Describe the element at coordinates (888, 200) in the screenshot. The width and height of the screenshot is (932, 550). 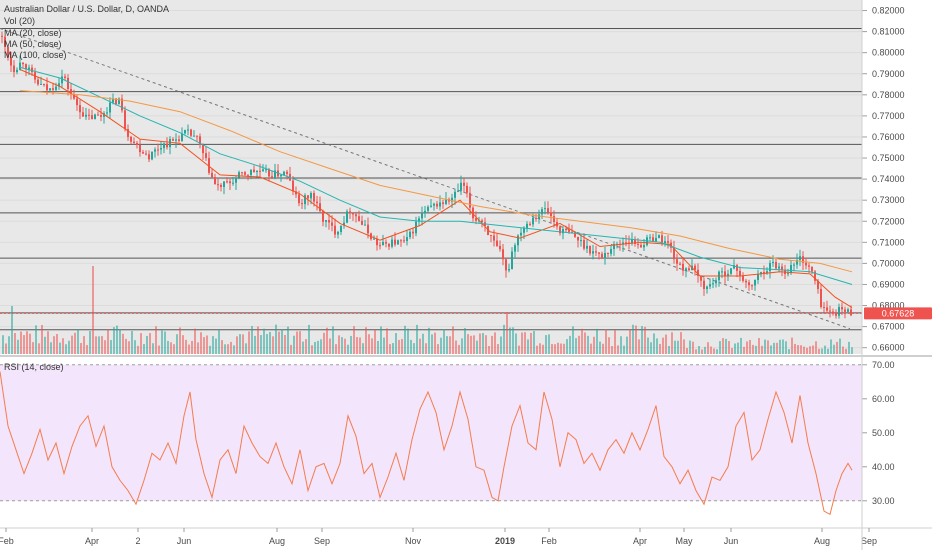
I see `price-tick-label: 0.73000` at that location.